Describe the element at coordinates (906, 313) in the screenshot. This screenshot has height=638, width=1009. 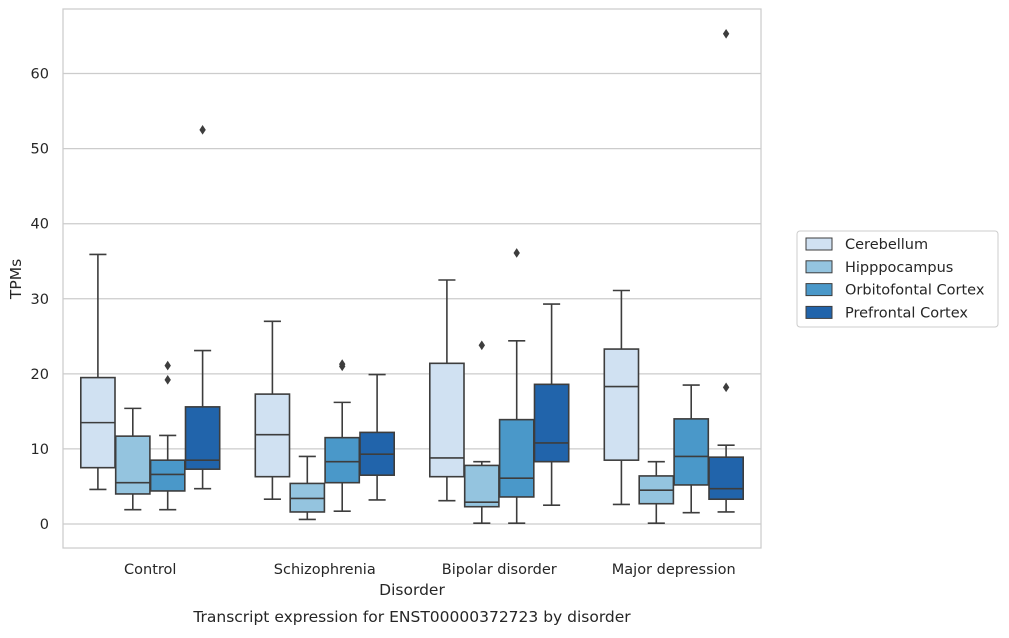
I see `legend-label: Prefrontal Cortex` at that location.